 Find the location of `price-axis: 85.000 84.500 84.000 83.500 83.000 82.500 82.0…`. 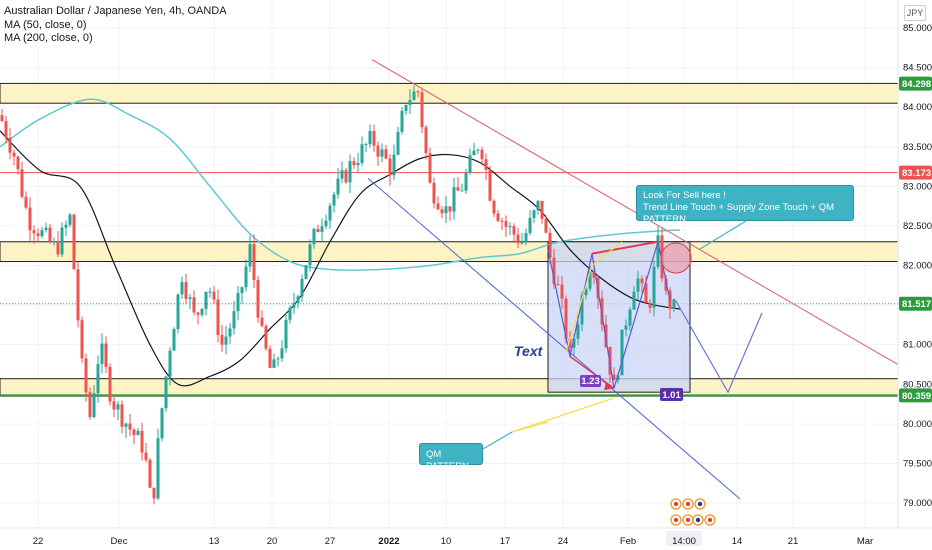

price-axis: 85.000 84.500 84.000 83.500 83.000 82.500 82.0… is located at coordinates (914, 275).